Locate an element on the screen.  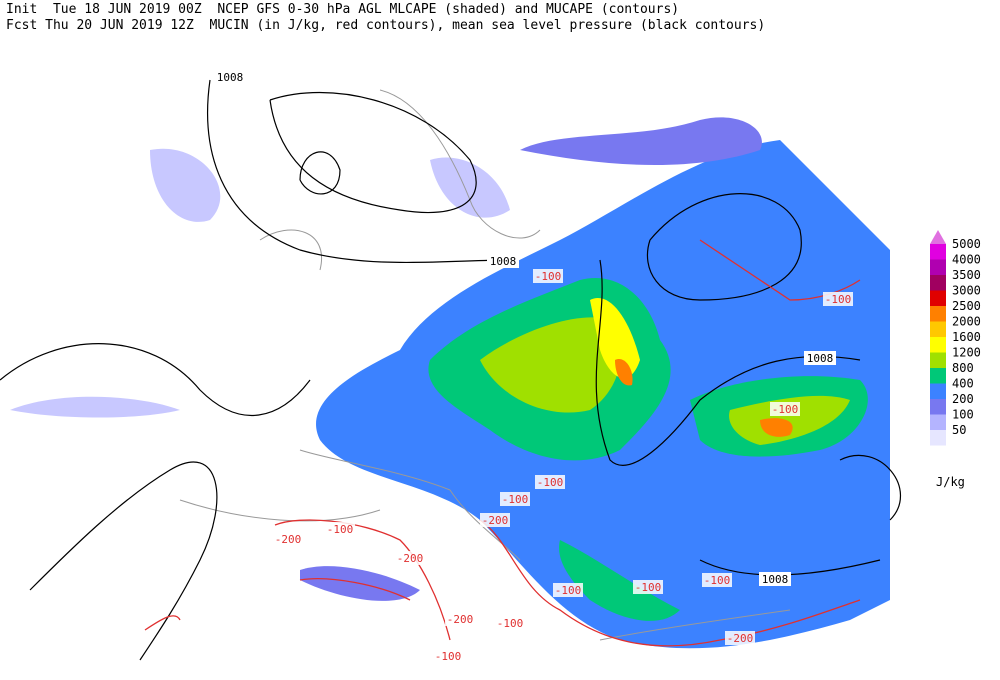
legend-arrow is located at coordinates (938, 237).